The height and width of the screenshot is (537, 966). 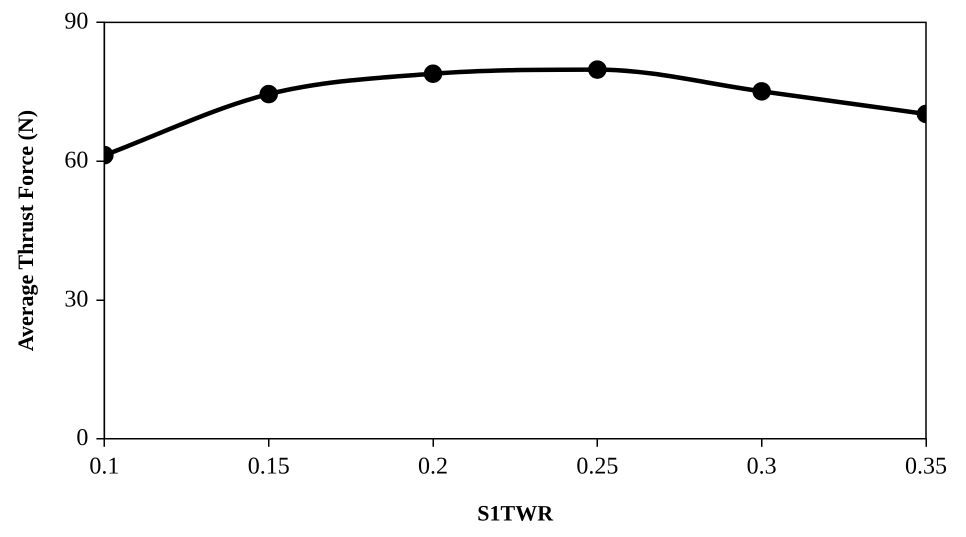 I want to click on y-tick-label: 60, so click(x=76, y=160).